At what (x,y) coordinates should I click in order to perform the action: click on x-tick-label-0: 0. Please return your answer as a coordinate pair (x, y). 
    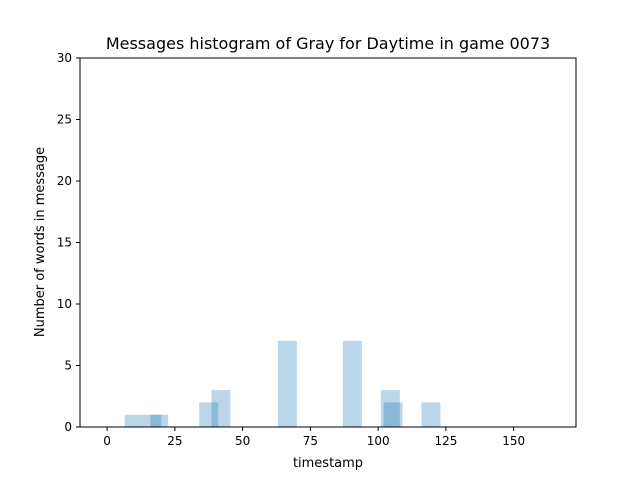
    Looking at the image, I should click on (107, 441).